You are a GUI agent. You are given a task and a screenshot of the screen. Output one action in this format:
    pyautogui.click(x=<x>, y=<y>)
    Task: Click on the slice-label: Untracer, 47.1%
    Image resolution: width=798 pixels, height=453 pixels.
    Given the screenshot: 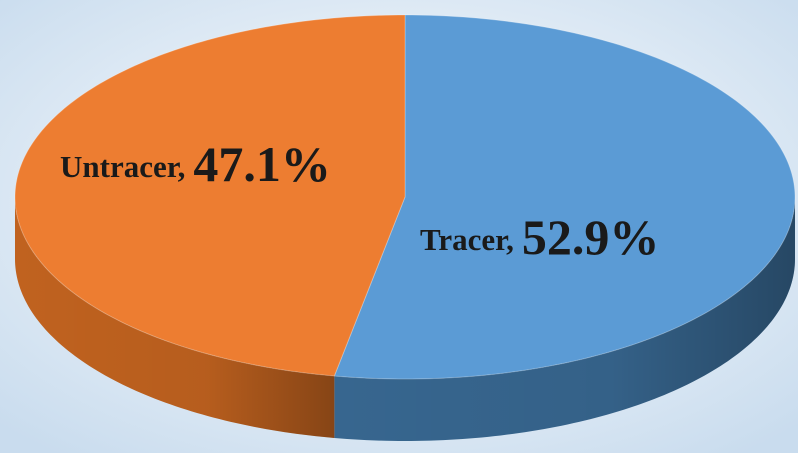 What is the action you would take?
    pyautogui.click(x=195, y=164)
    